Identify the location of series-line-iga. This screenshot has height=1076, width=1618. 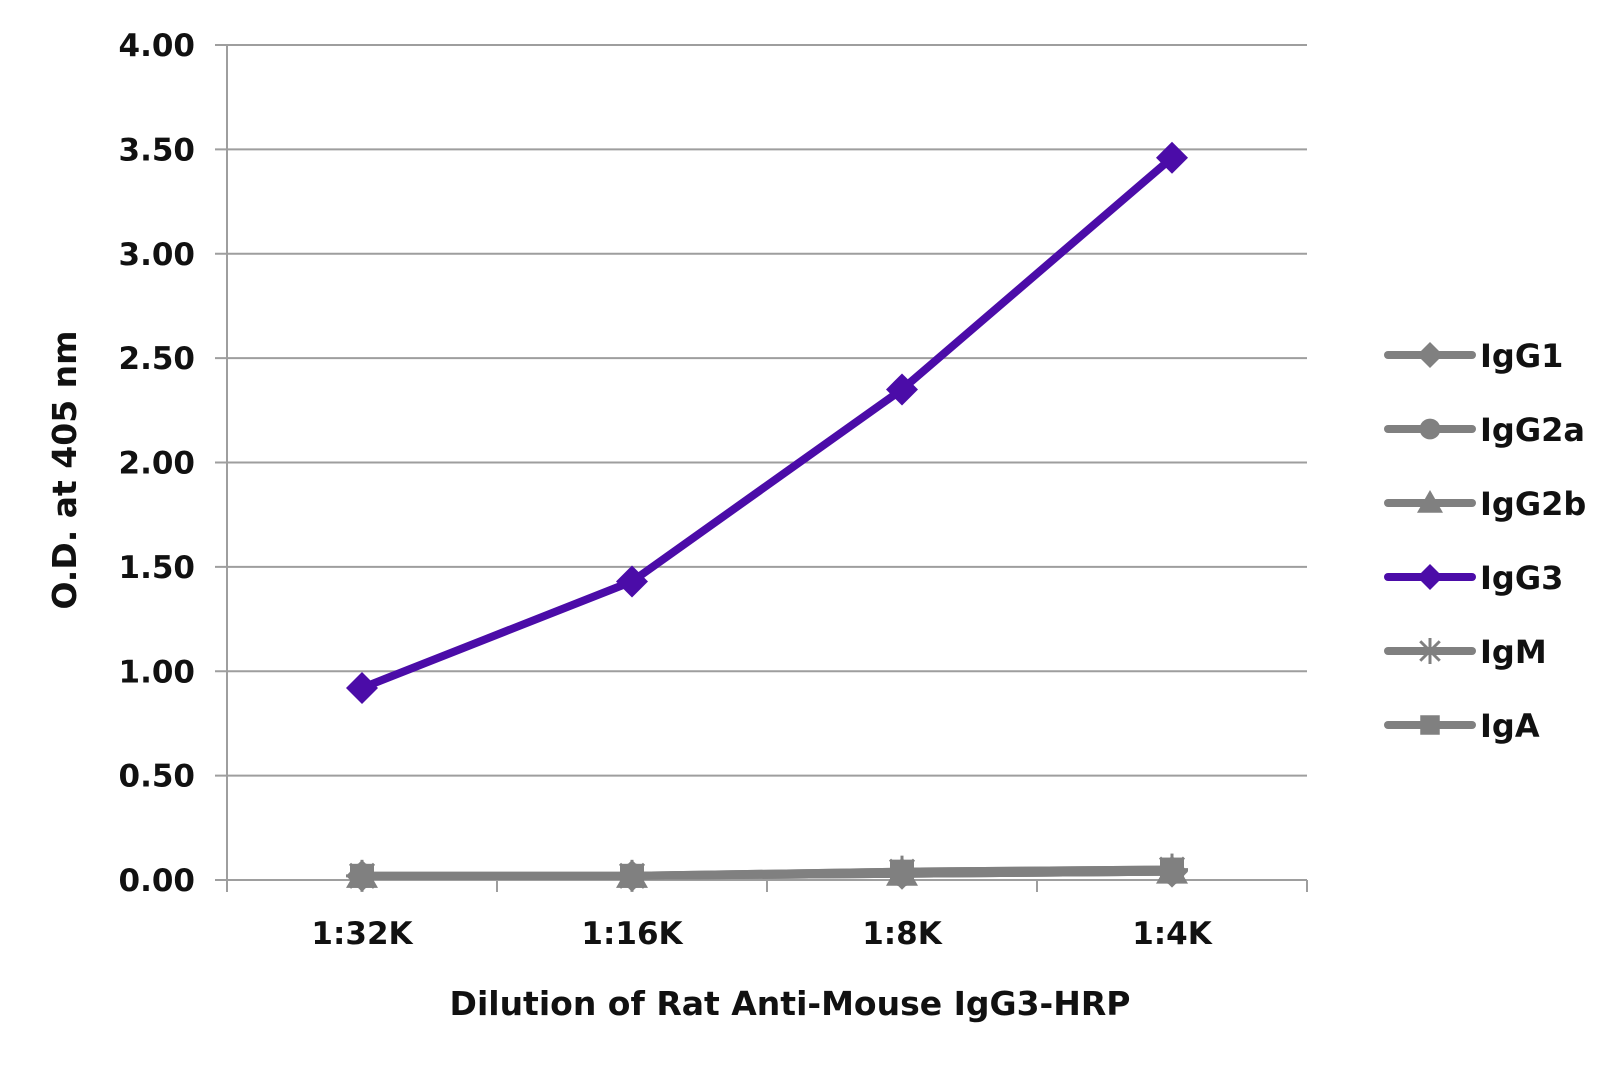
(767, 872).